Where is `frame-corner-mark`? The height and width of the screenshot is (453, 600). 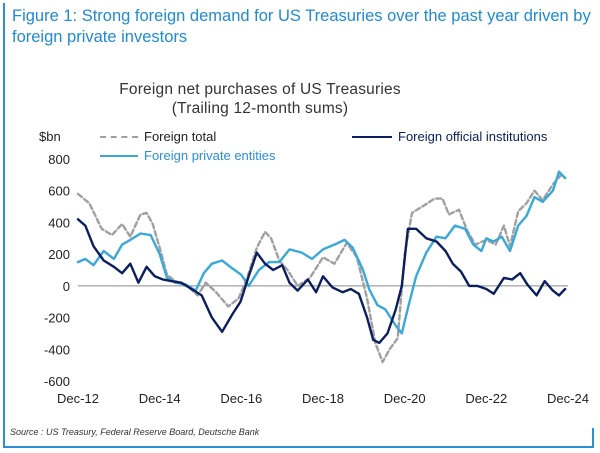 frame-corner-mark is located at coordinates (593, 438).